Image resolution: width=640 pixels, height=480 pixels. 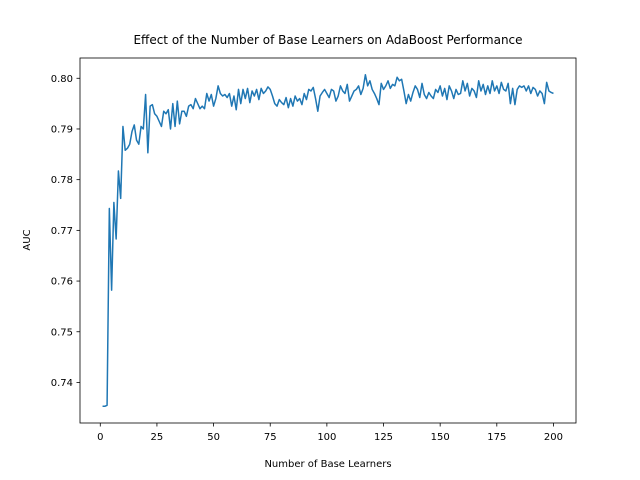 What do you see at coordinates (62, 332) in the screenshot?
I see `y-tick-label: 0.75` at bounding box center [62, 332].